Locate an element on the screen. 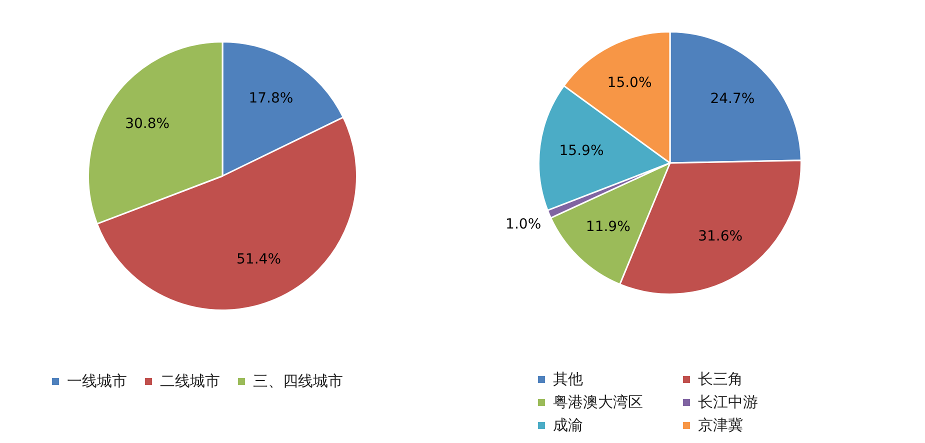  legend-label: 成渝 is located at coordinates (568, 425).